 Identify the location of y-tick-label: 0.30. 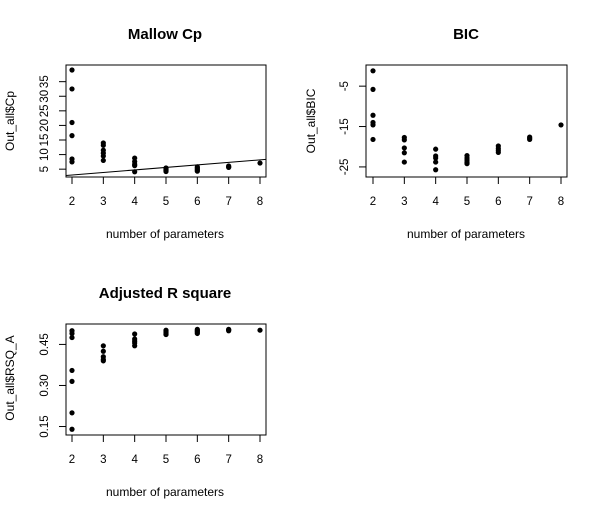
(45, 385).